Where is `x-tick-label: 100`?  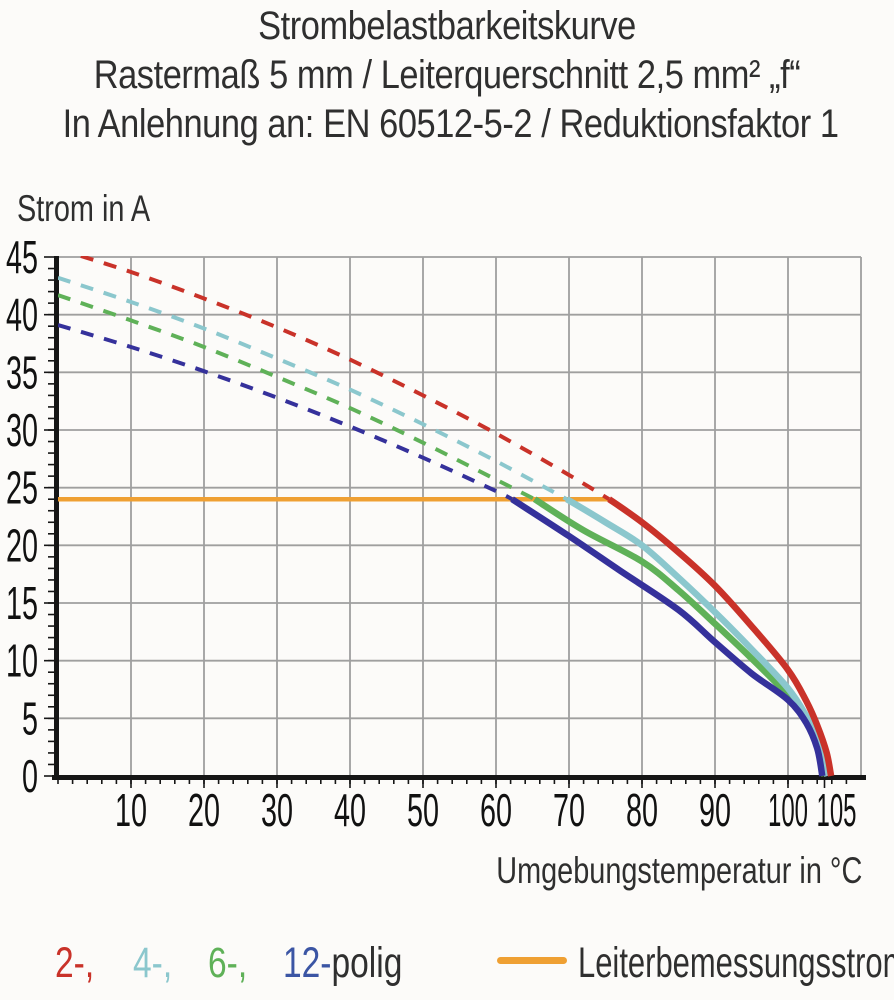
x-tick-label: 100 is located at coordinates (788, 810).